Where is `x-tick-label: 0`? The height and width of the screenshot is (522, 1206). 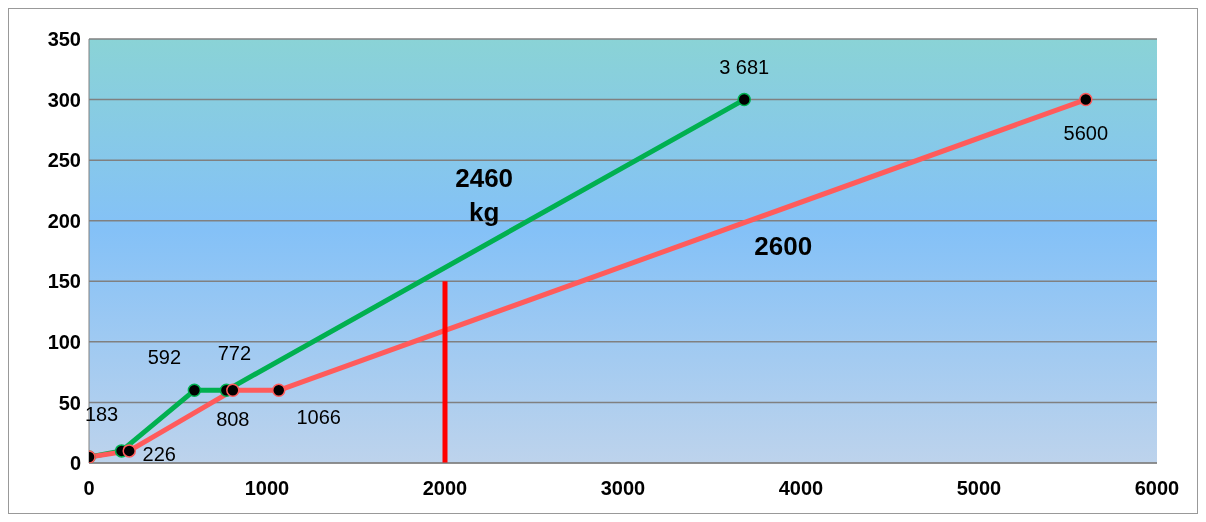 x-tick-label: 0 is located at coordinates (89, 488).